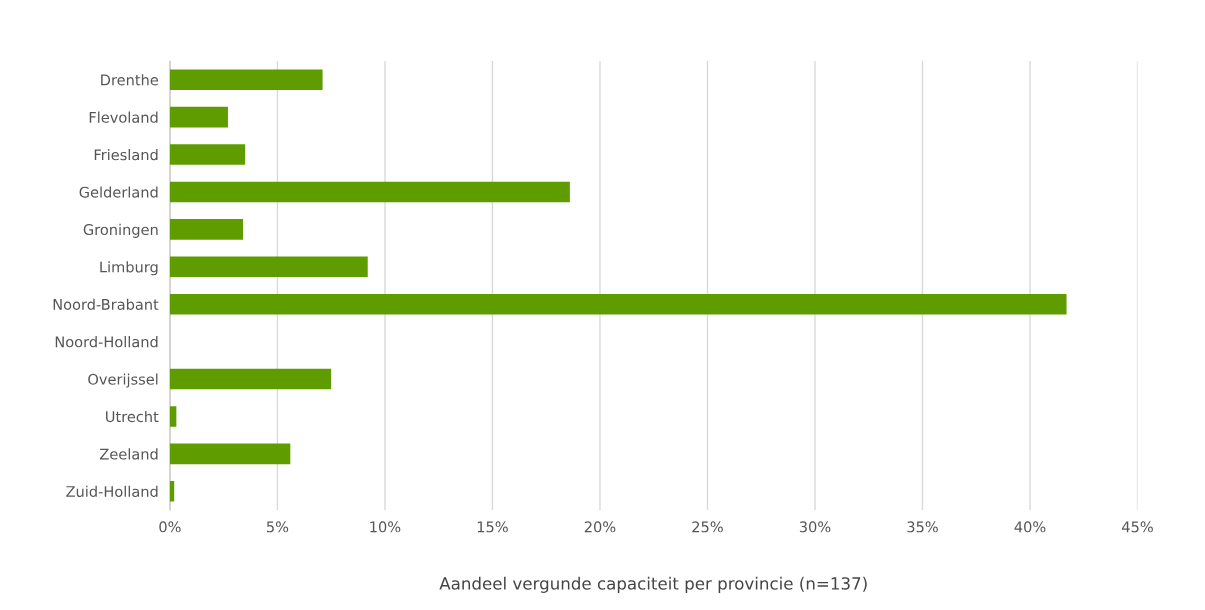 This screenshot has width=1205, height=610. I want to click on x-axis-title: Aandeel vergunde capaciteit per provincie (n=137), so click(653, 584).